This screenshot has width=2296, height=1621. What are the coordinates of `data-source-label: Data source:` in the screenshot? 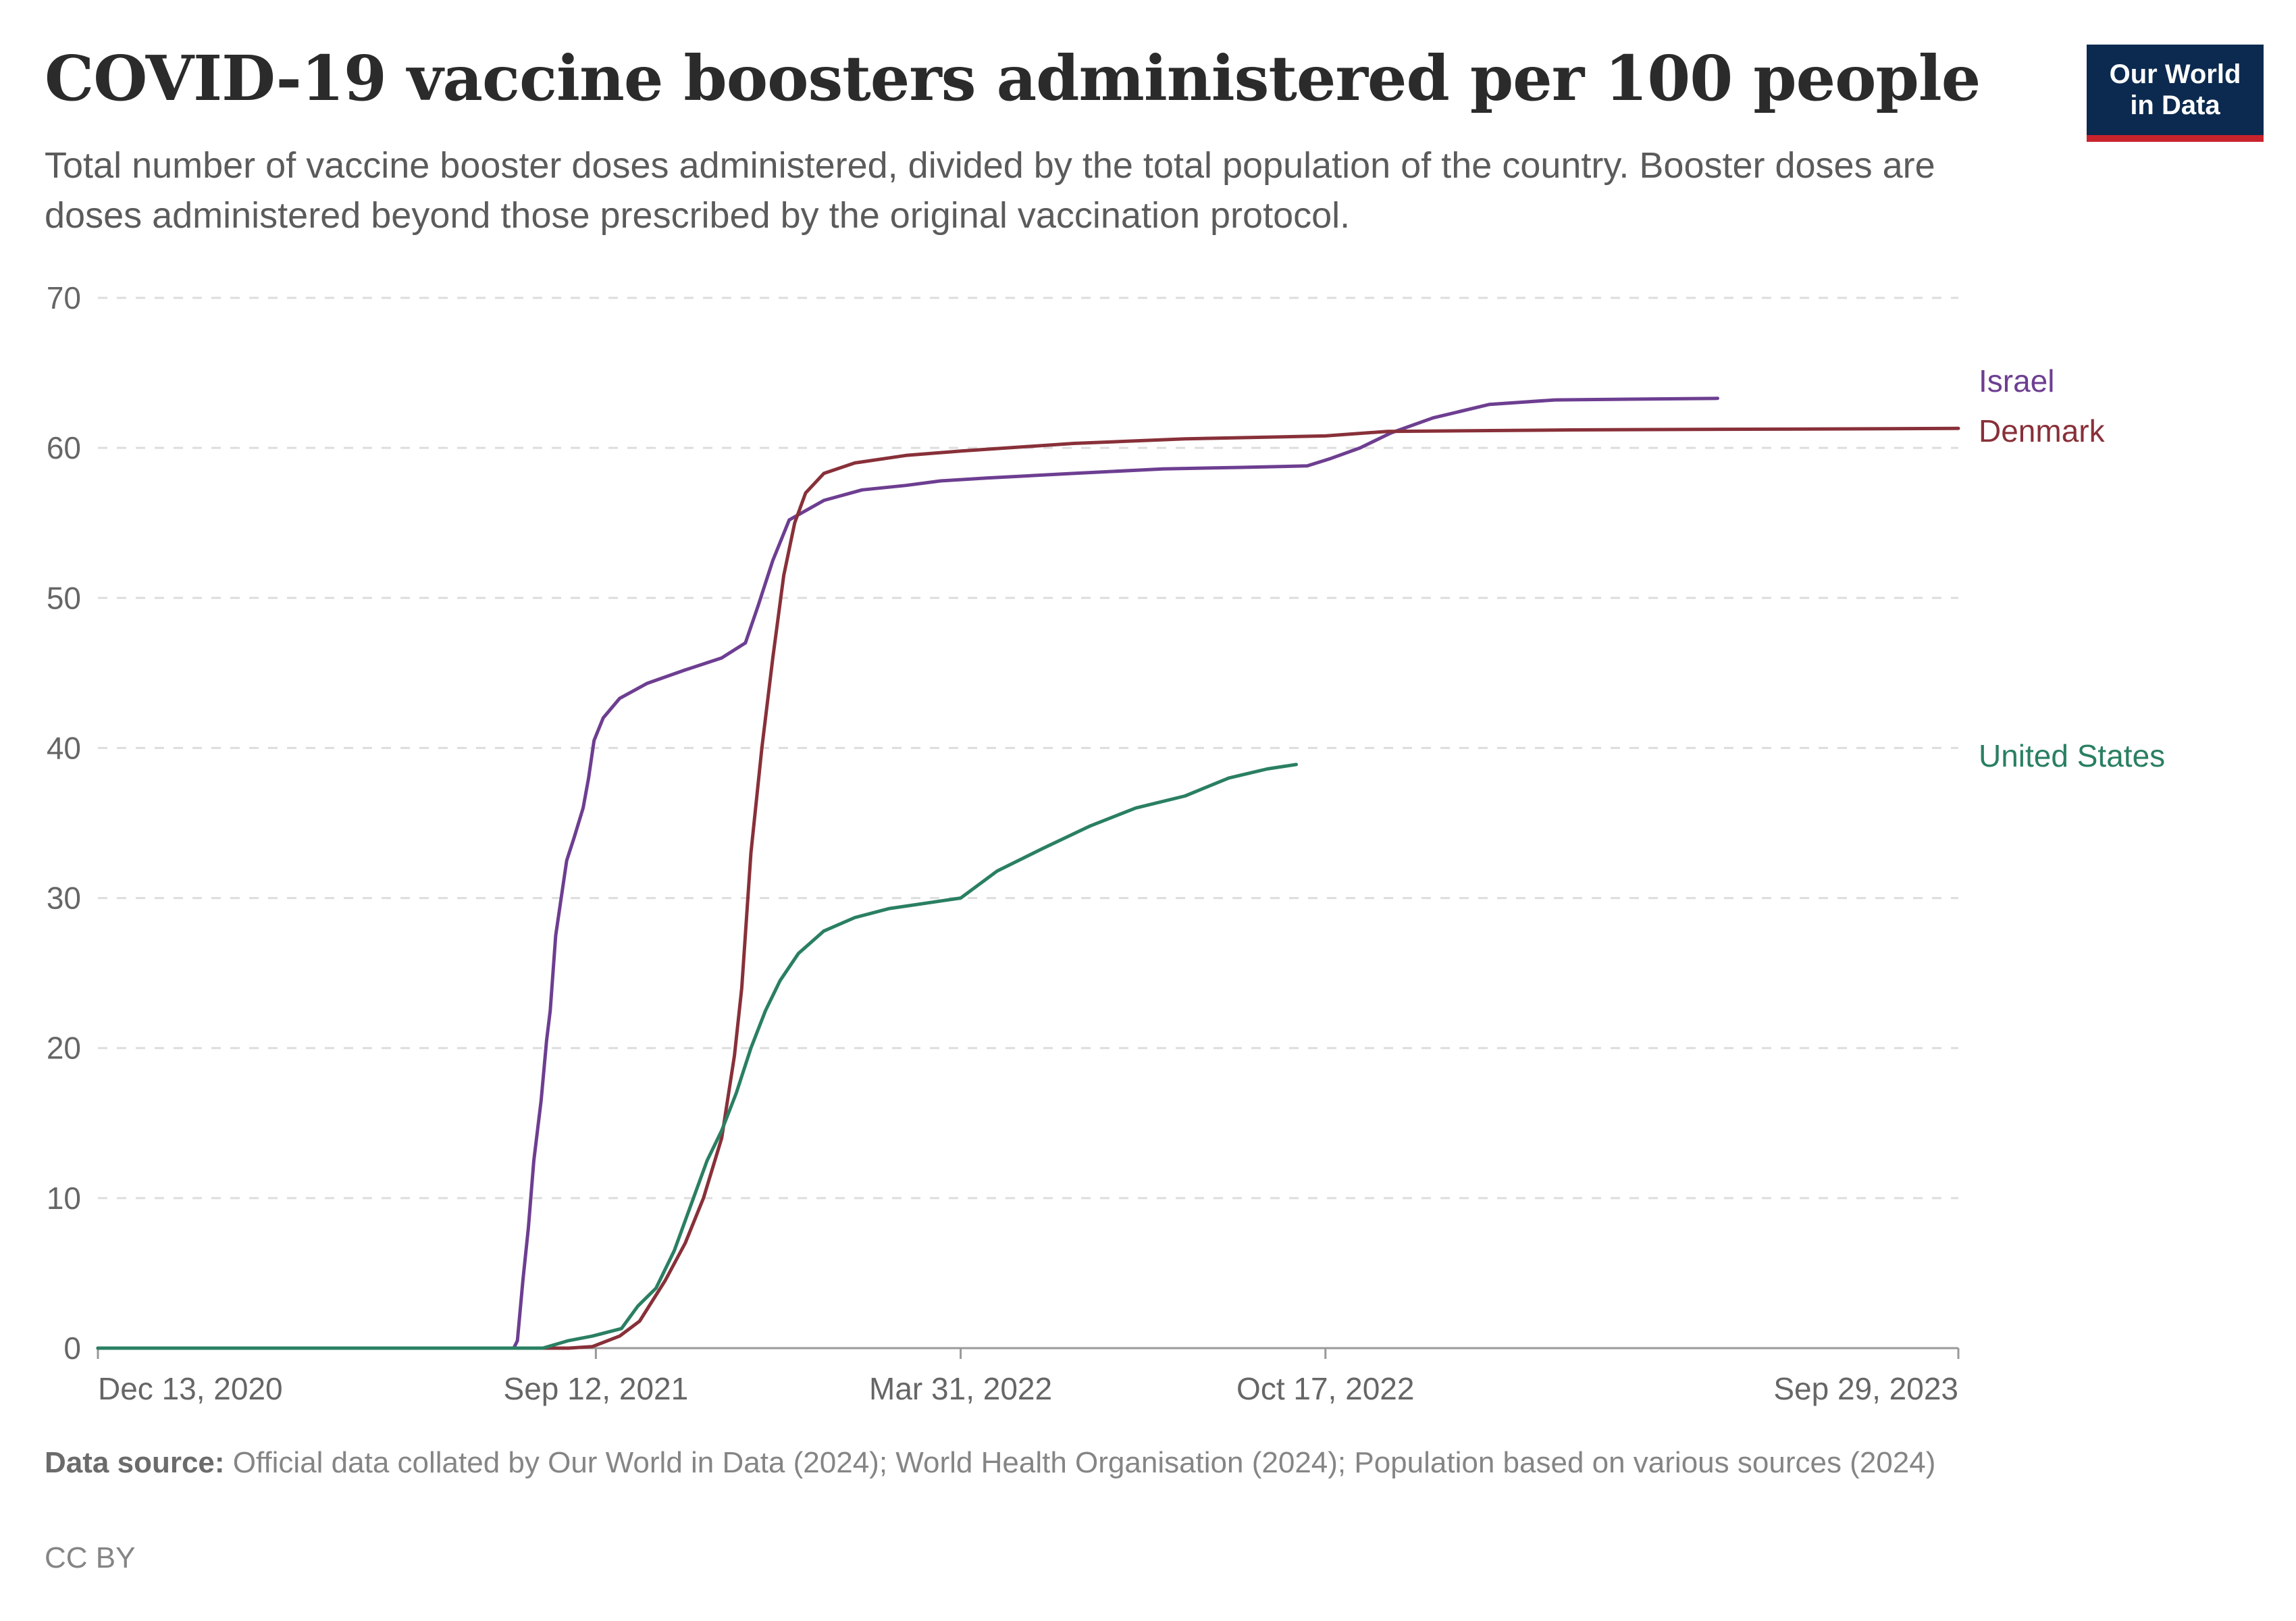 It's located at (135, 1462).